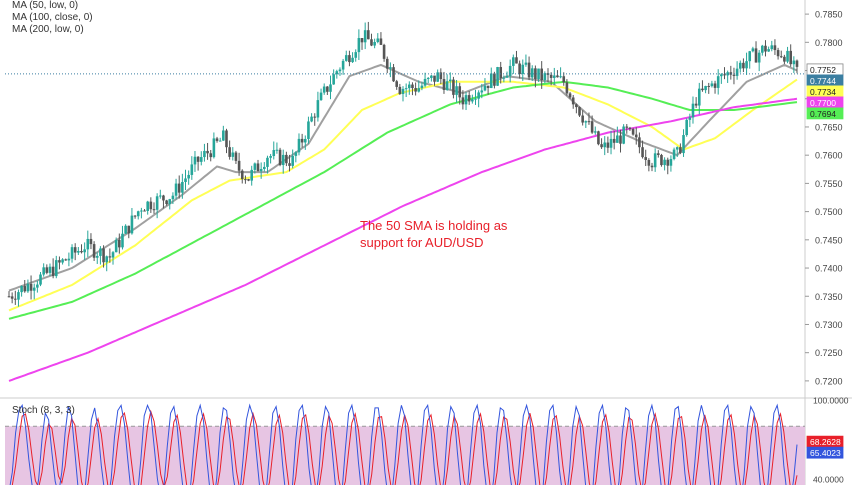 The image size is (852, 490). I want to click on main-price-tag-label: 0.7734, so click(823, 92).